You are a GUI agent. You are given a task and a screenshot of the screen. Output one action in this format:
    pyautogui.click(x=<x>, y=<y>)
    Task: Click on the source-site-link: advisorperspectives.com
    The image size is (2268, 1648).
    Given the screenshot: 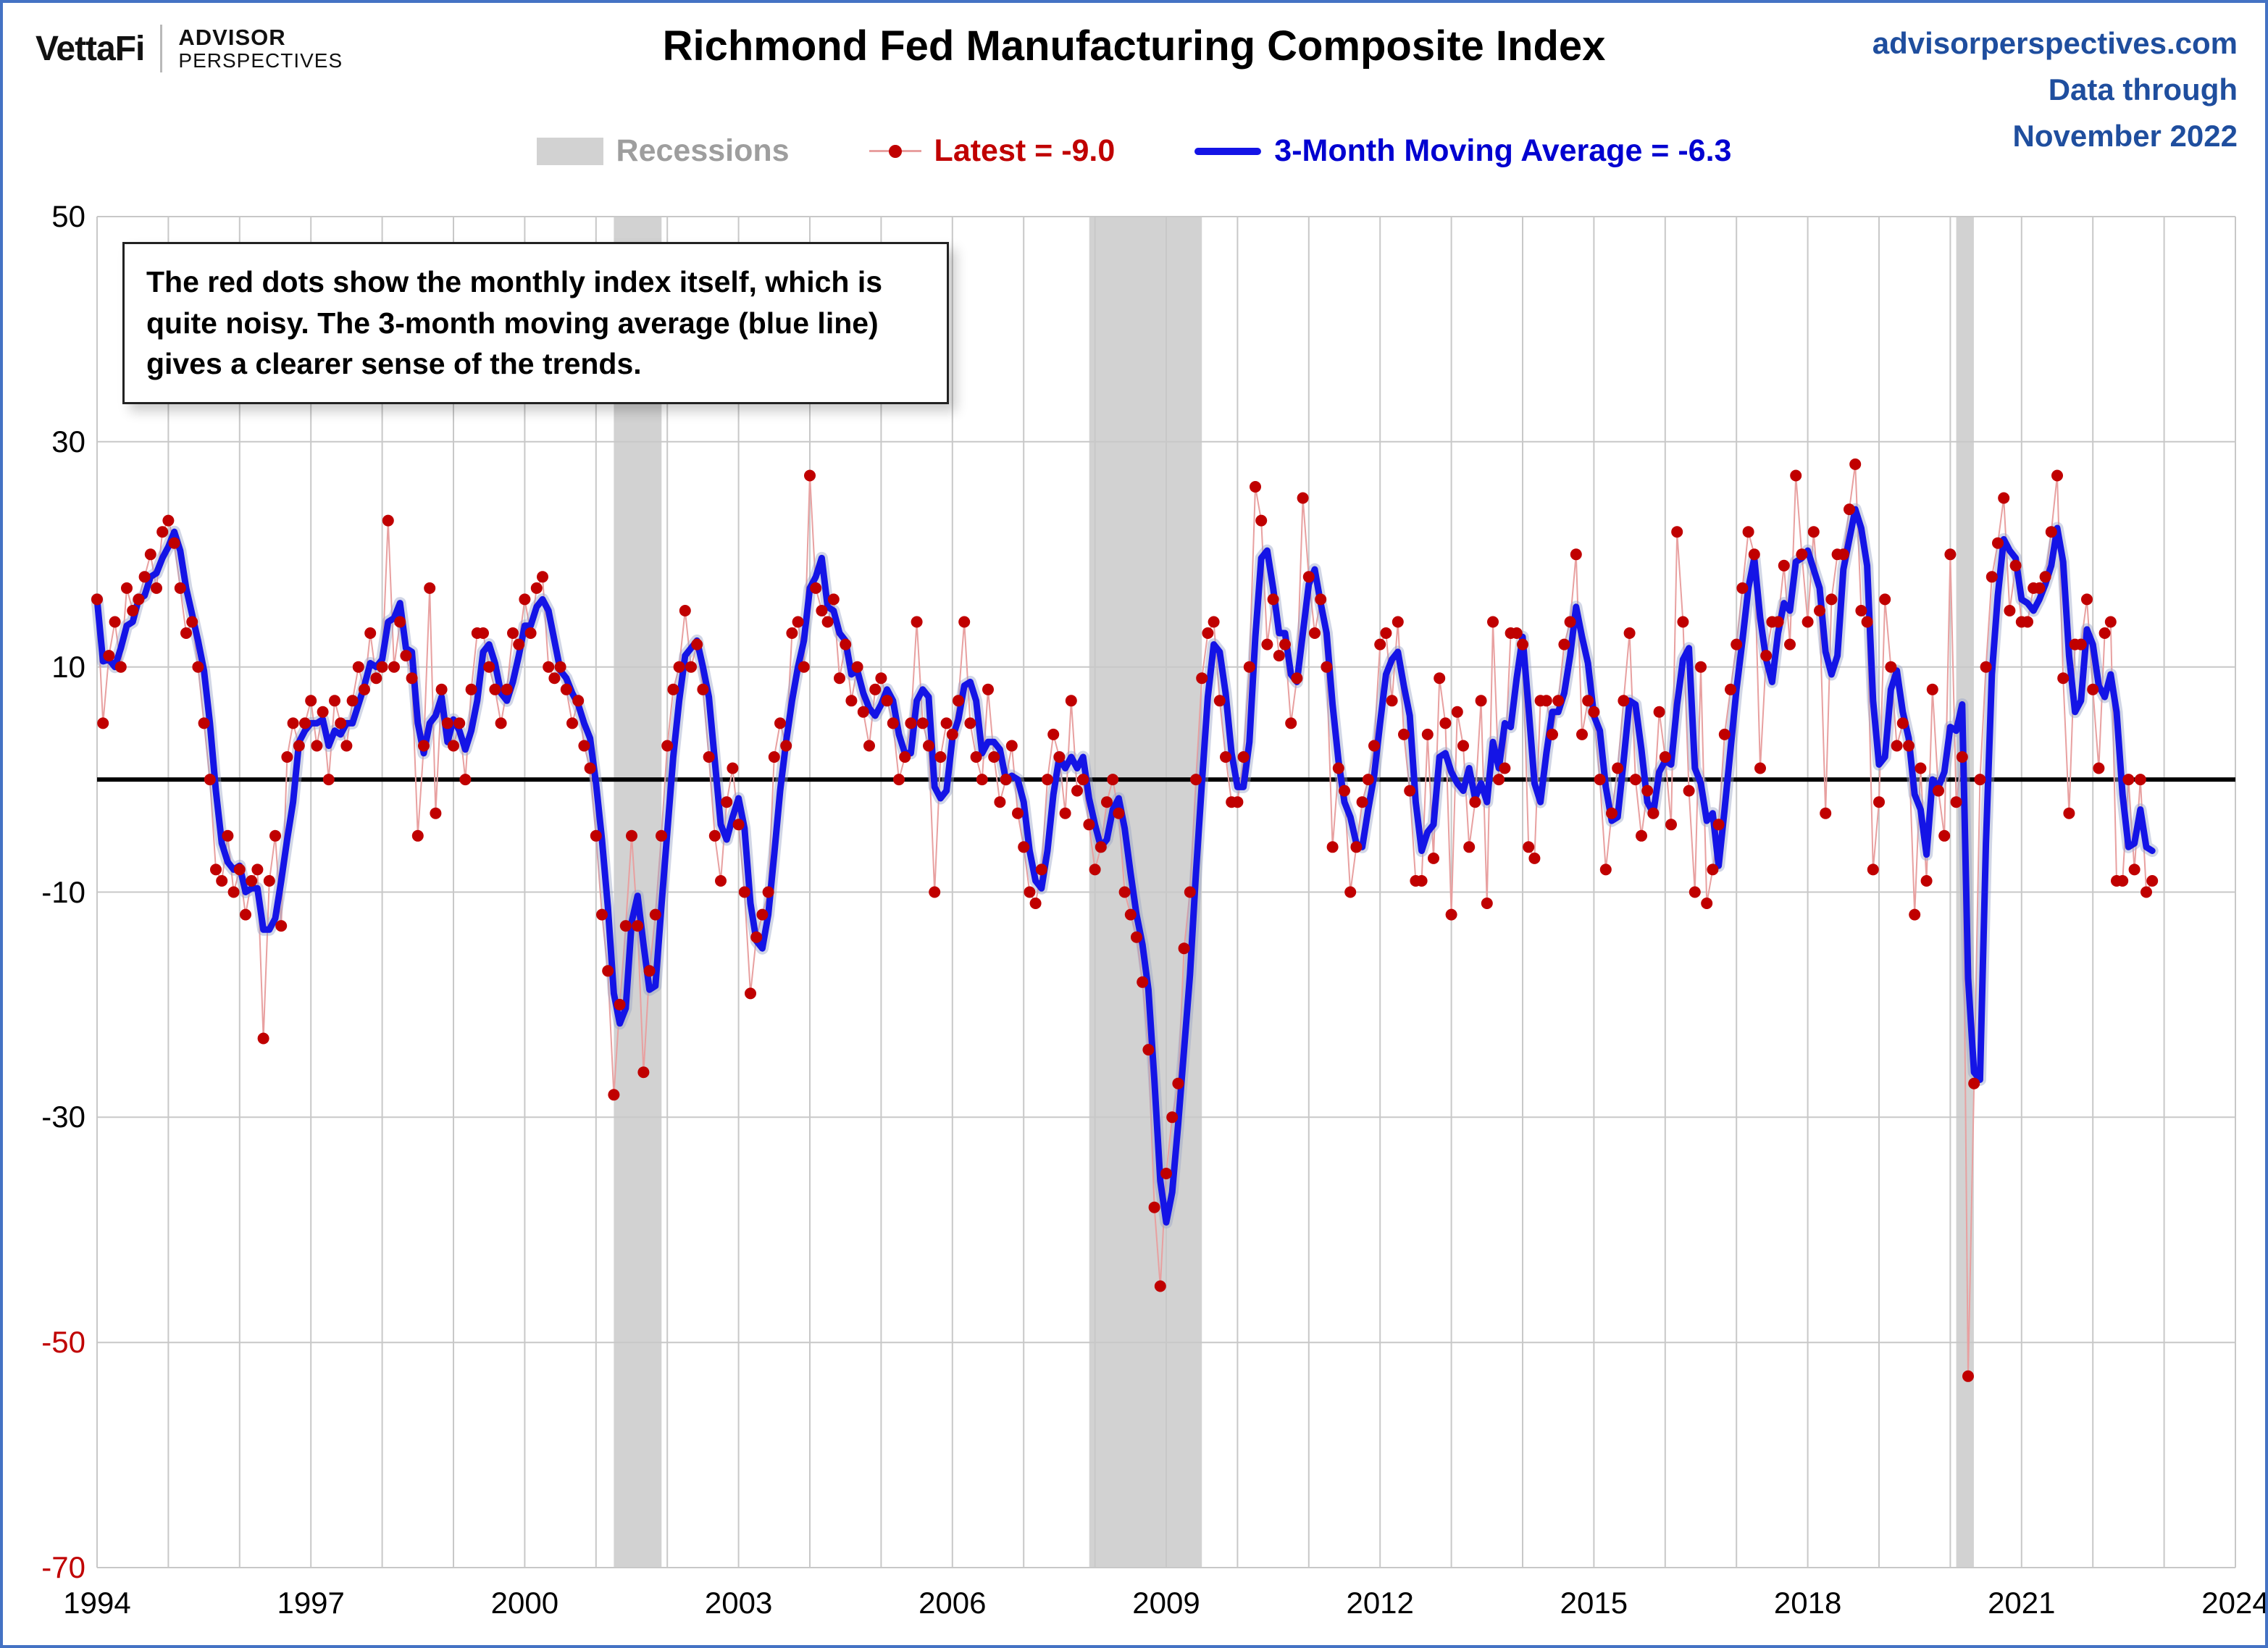 What is the action you would take?
    pyautogui.click(x=2055, y=43)
    